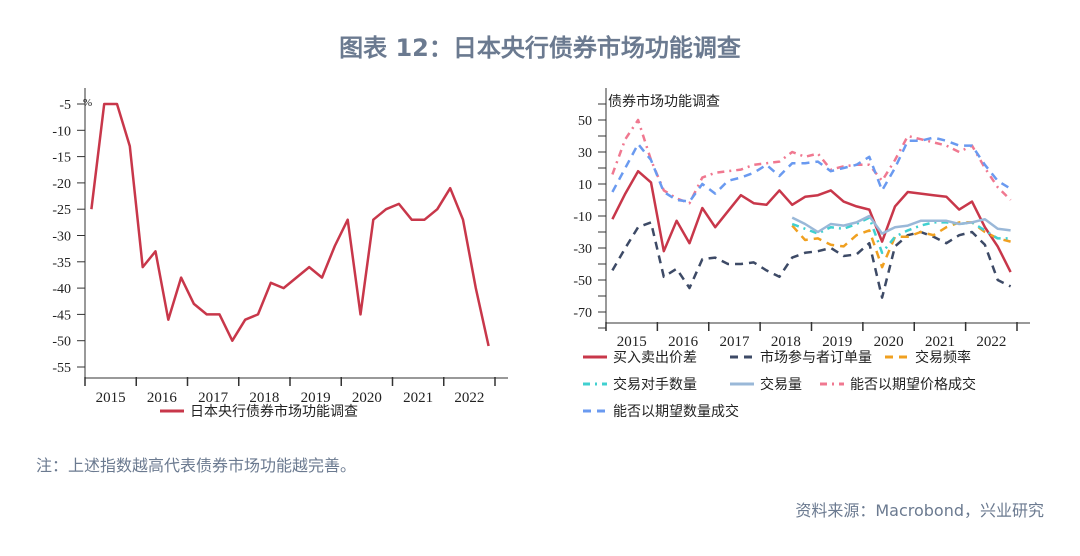 The image size is (1080, 556). I want to click on footnote: 注：上述指数越高代表债券市场功能越完善。, so click(196, 465).